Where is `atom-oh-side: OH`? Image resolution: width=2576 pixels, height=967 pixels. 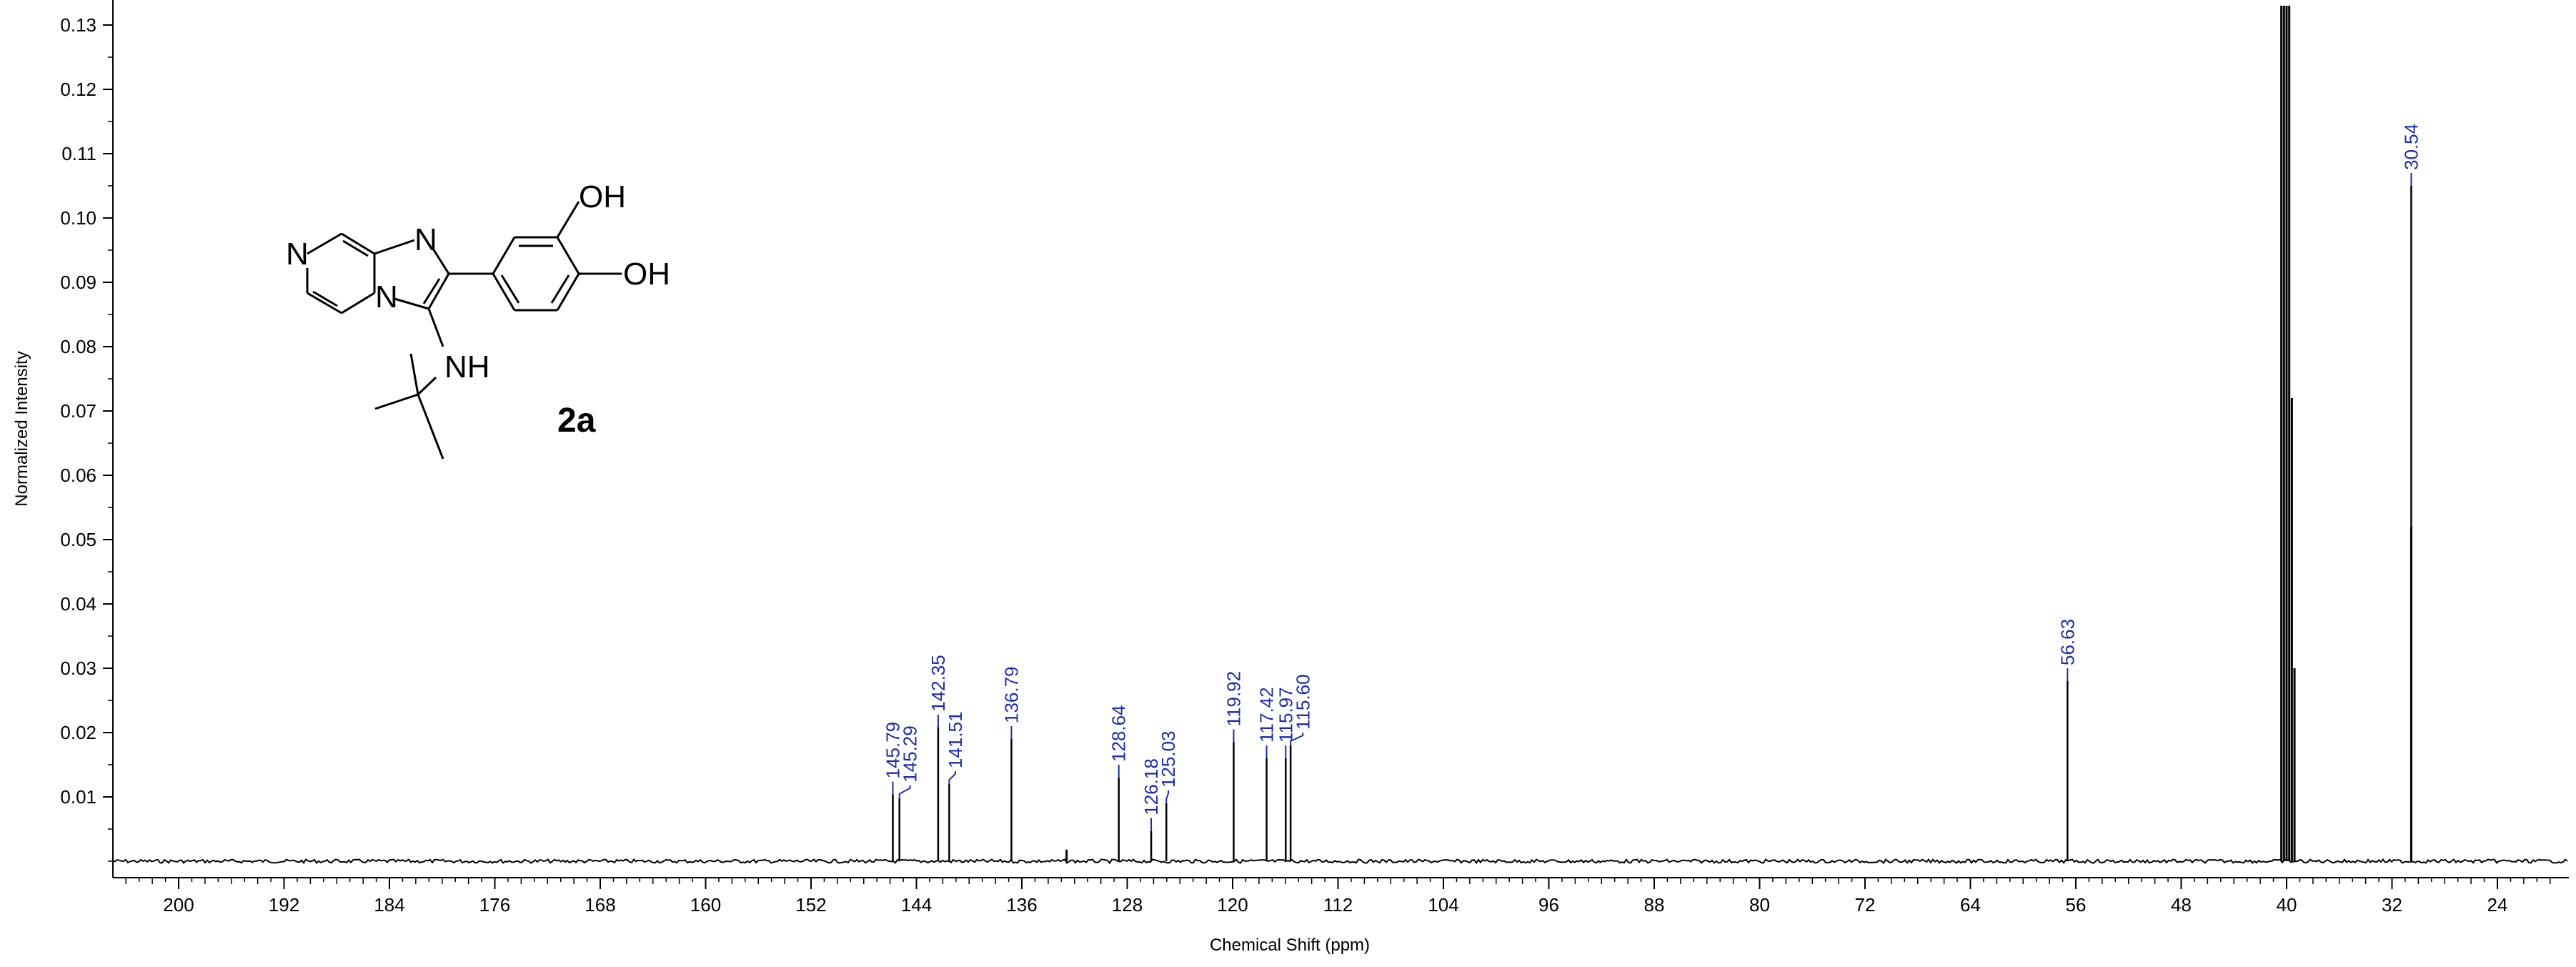 atom-oh-side: OH is located at coordinates (646, 275).